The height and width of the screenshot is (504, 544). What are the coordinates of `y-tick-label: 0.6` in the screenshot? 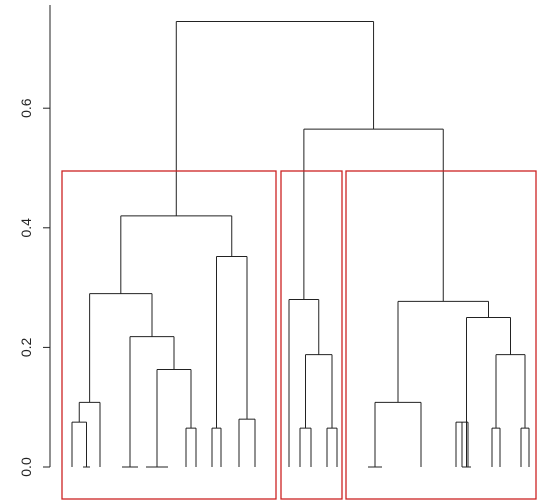 It's located at (26, 108).